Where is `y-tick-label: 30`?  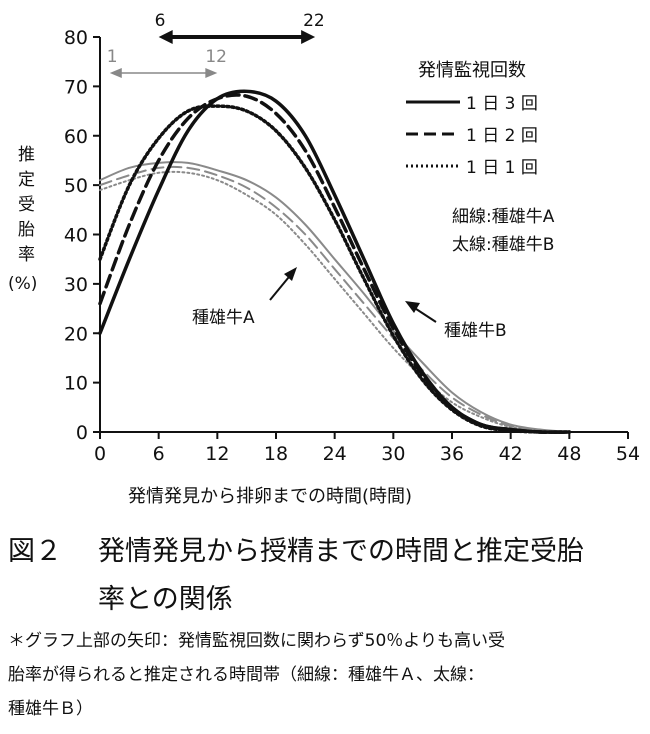
y-tick-label: 30 is located at coordinates (76, 285).